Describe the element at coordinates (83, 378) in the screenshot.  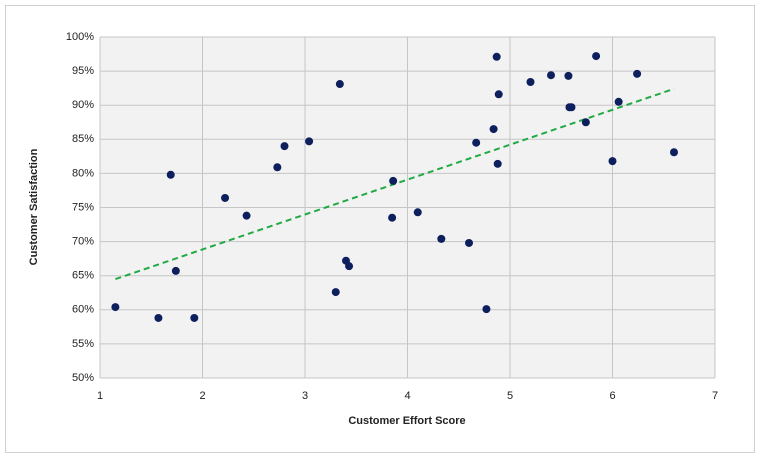
I see `y-tick-label: 50%` at that location.